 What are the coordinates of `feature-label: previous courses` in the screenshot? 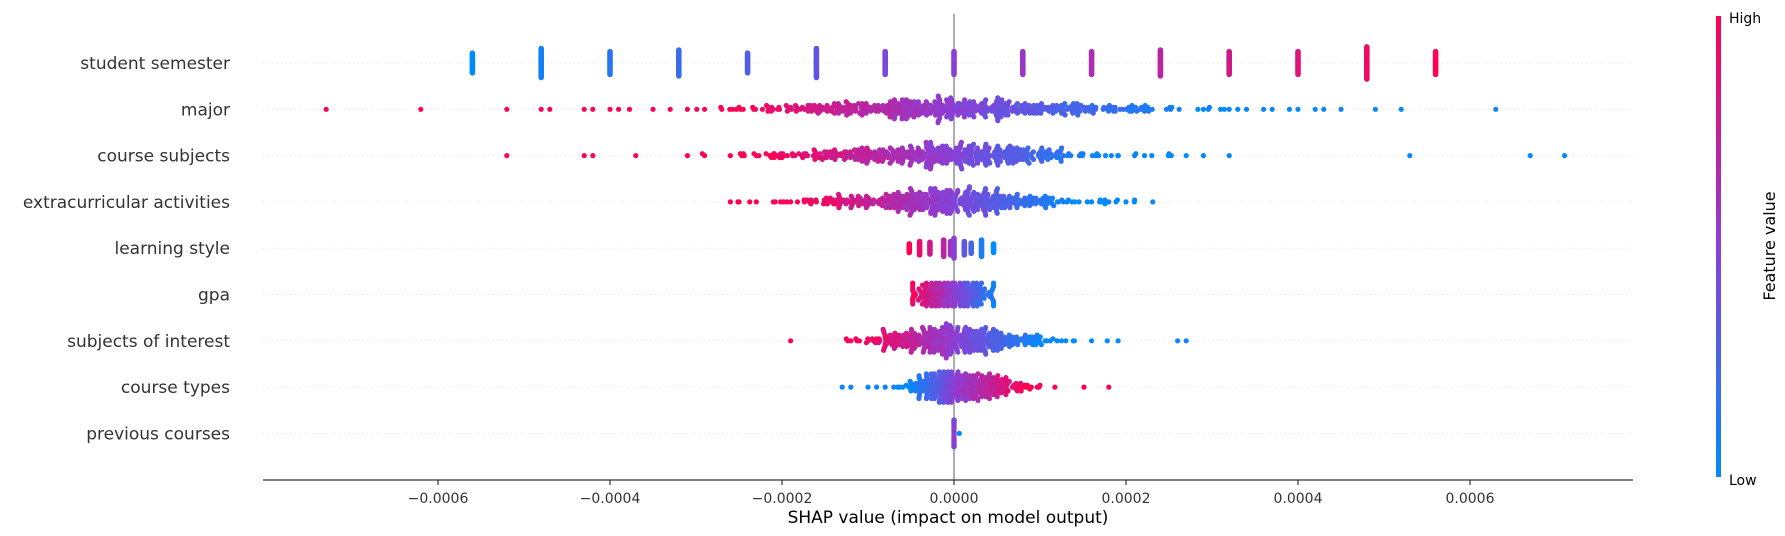 It's located at (158, 434).